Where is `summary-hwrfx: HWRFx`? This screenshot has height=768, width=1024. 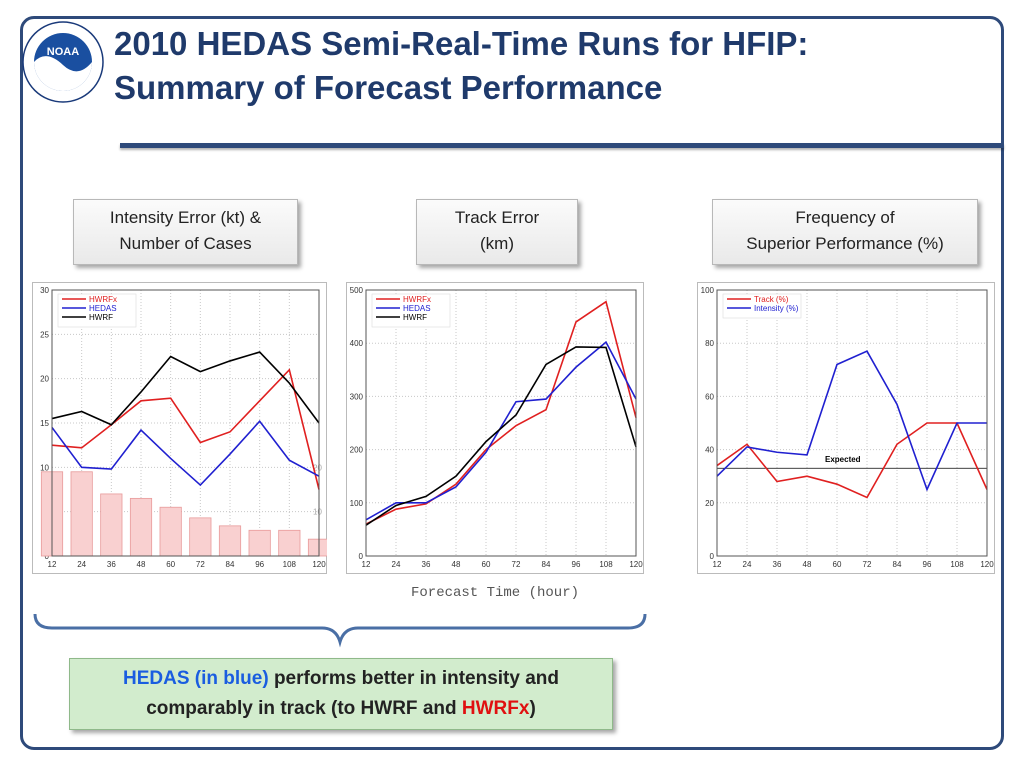
summary-hwrfx: HWRFx is located at coordinates (495, 708).